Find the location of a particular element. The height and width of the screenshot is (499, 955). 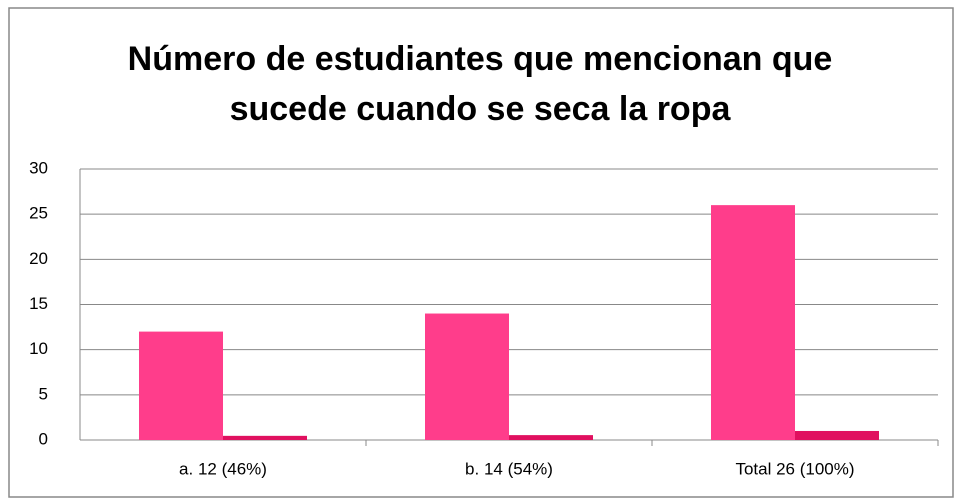

y-tick-label: 15 is located at coordinates (38, 303).